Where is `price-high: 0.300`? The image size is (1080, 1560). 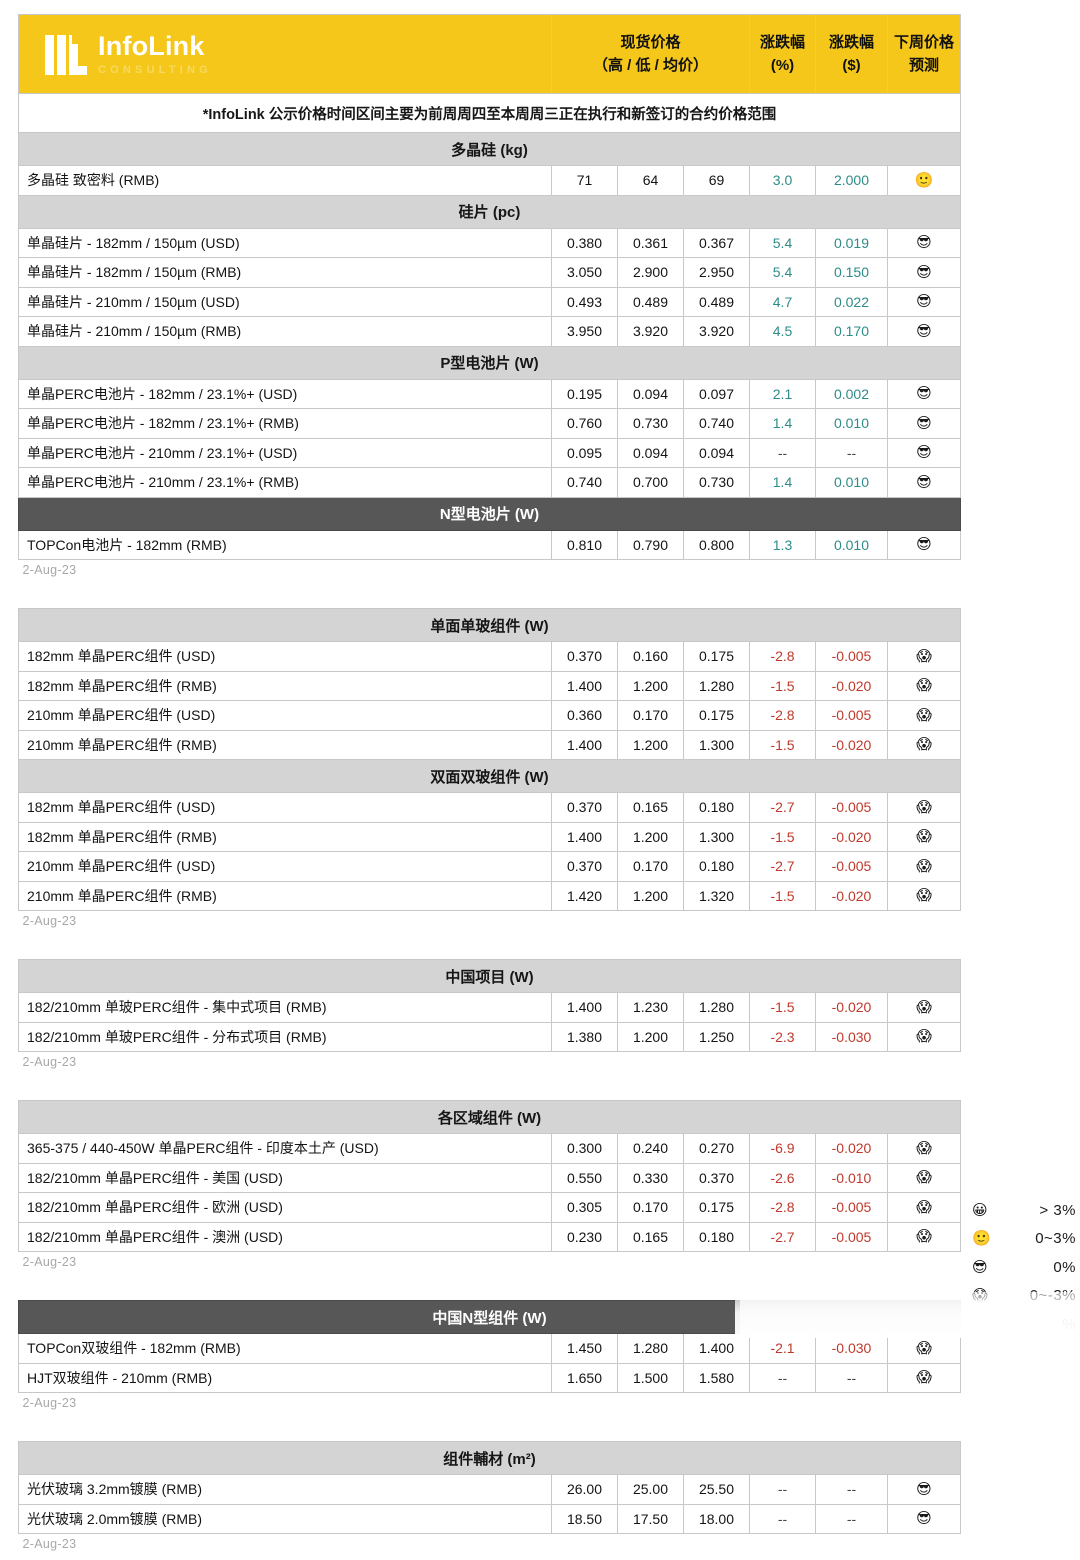 price-high: 0.300 is located at coordinates (585, 1149).